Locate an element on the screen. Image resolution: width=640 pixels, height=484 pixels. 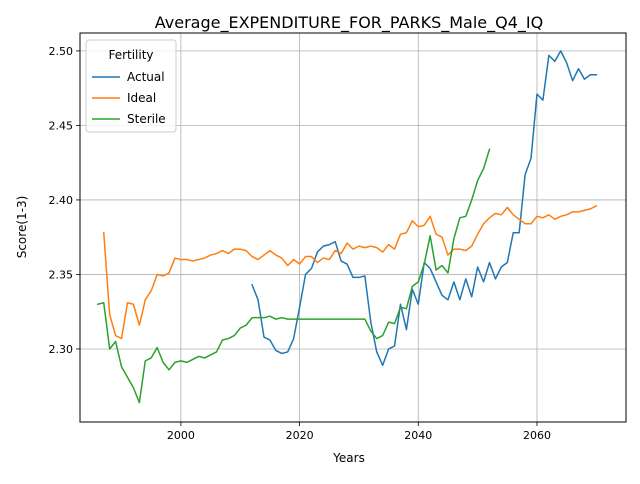
legend: Fertility Actual Ideal Sterile is located at coordinates (131, 86).